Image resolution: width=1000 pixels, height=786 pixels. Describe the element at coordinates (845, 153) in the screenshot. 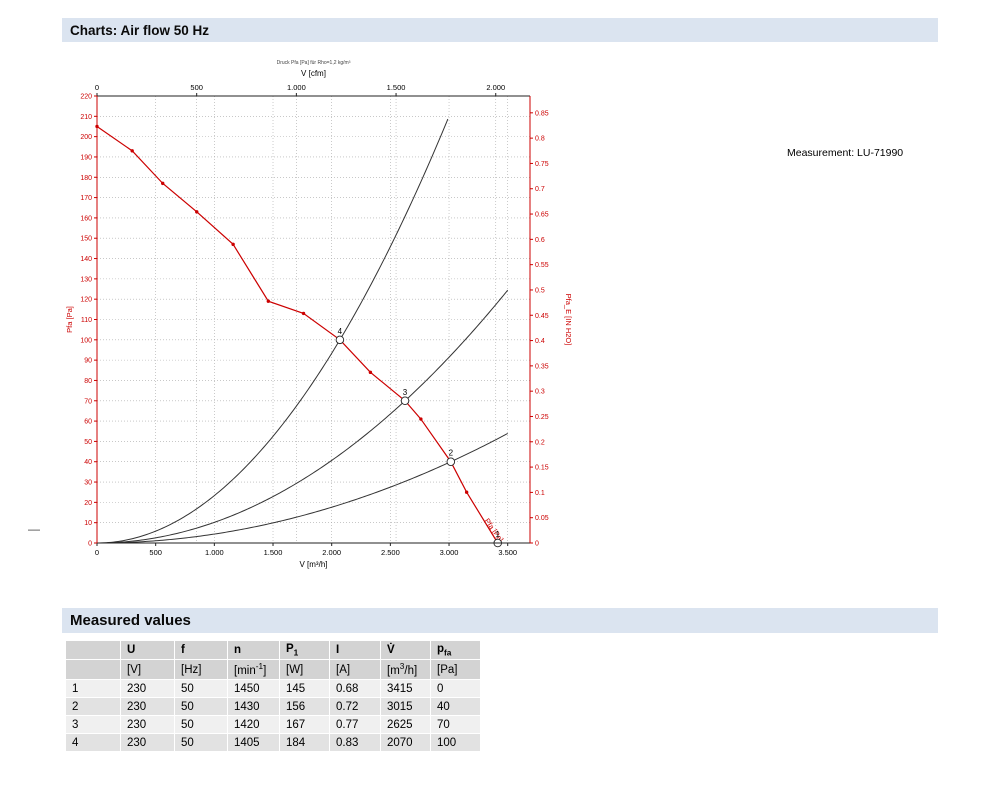

I see `measurement-label: Measurement: LU-71990` at that location.